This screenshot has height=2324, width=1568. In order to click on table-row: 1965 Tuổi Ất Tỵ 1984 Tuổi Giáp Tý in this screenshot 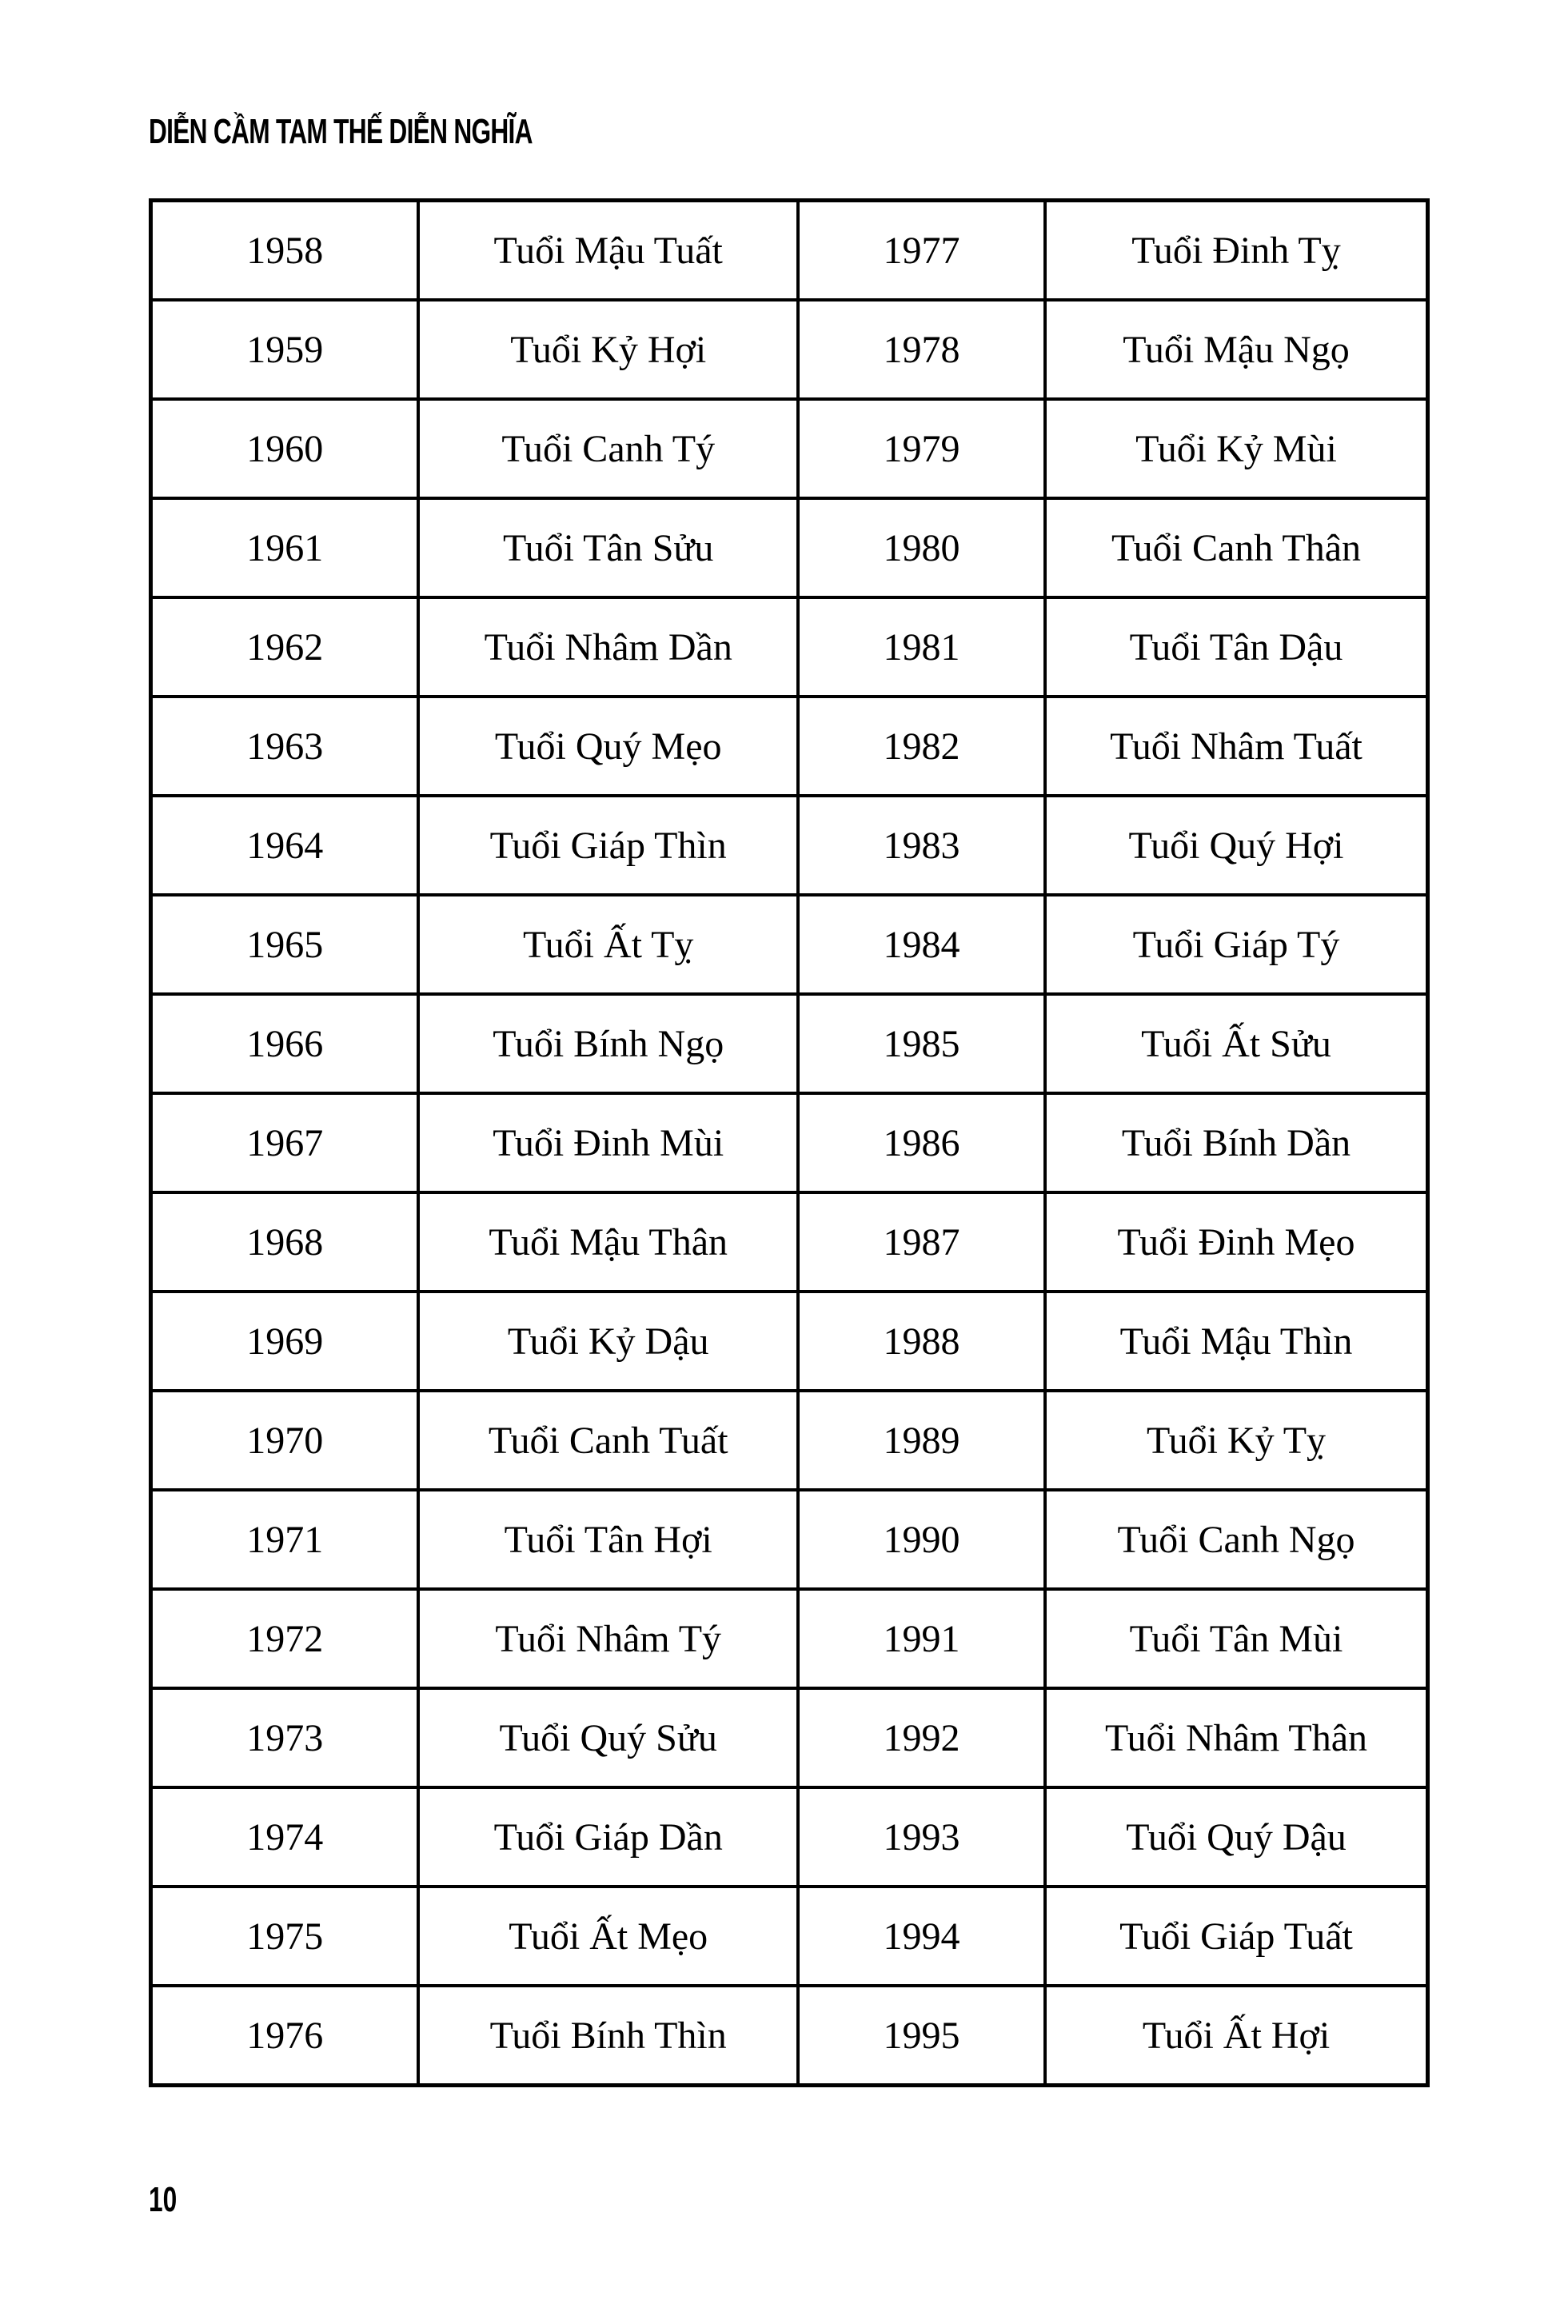, I will do `click(790, 944)`.